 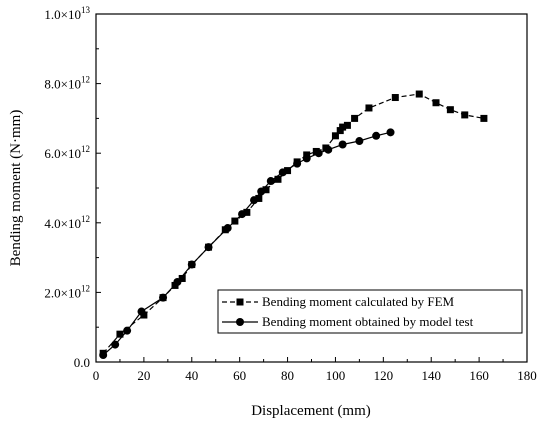 I want to click on x-tick-label: 140, so click(x=431, y=375).